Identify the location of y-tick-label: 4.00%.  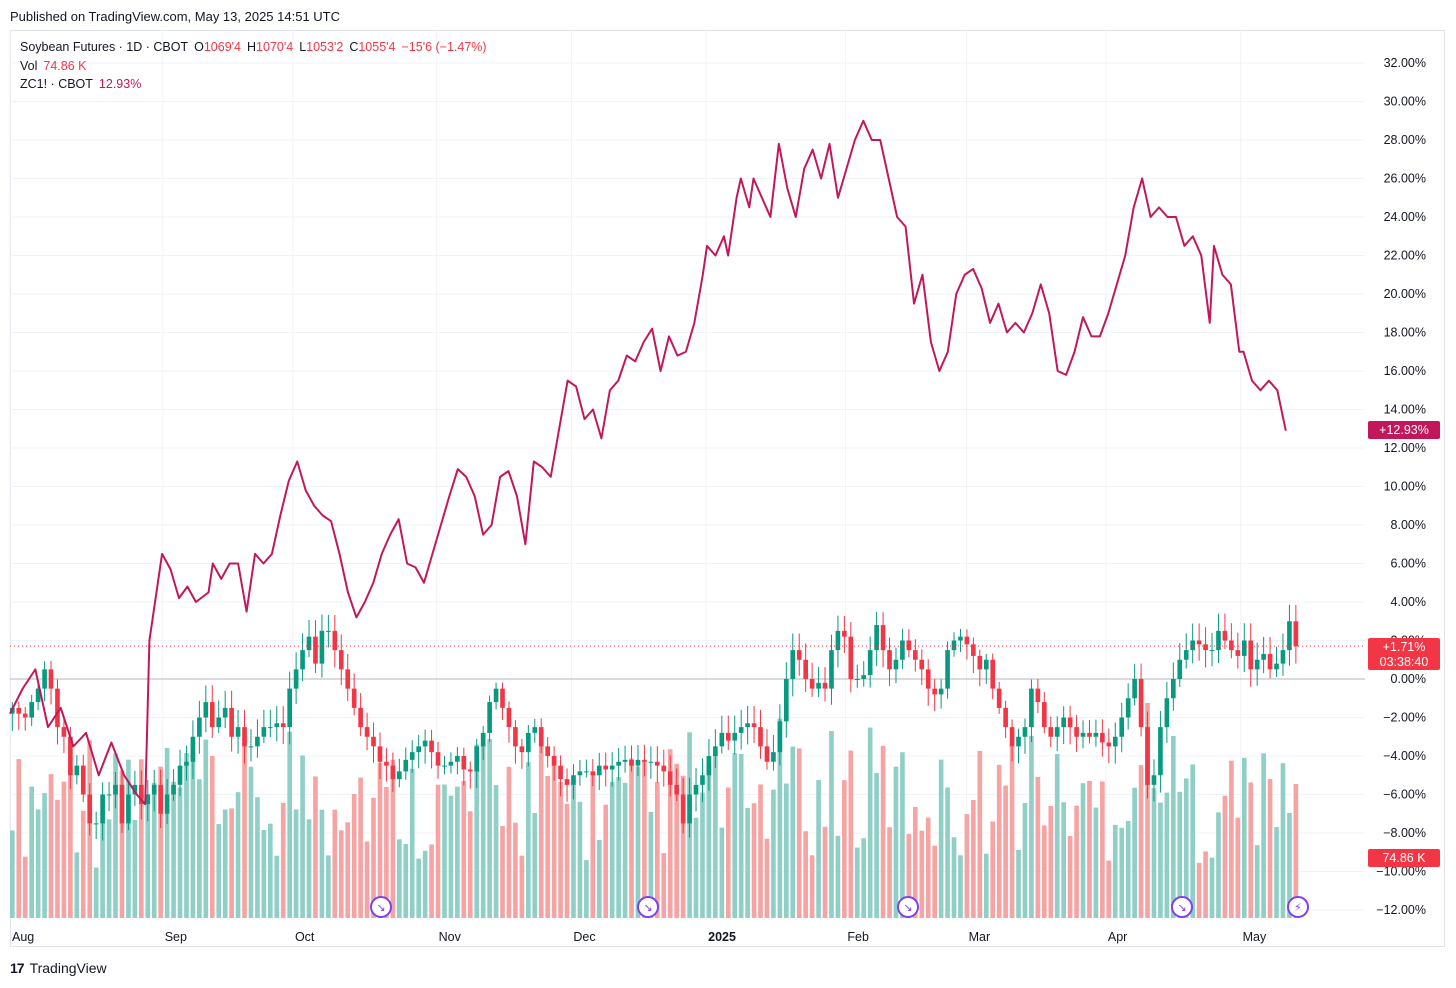
(1408, 602).